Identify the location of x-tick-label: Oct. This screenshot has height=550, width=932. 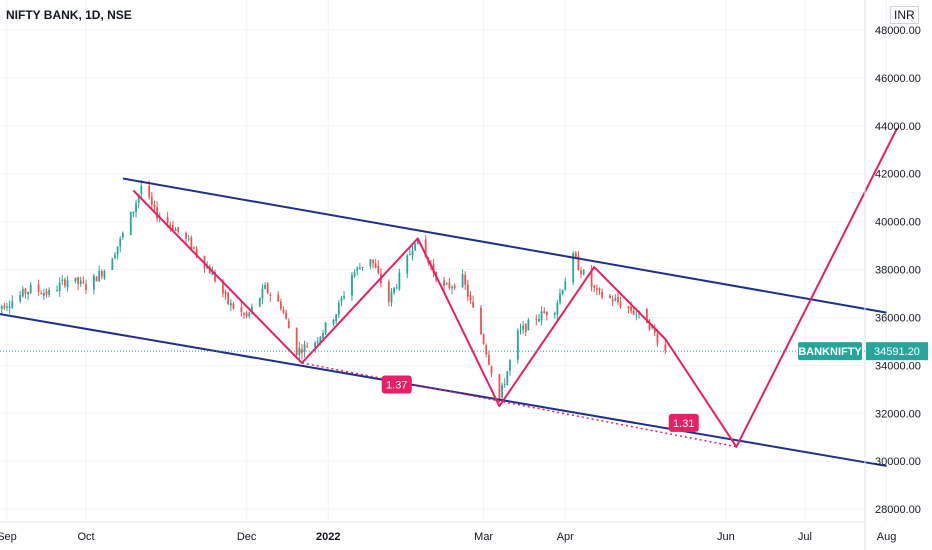
(85, 537).